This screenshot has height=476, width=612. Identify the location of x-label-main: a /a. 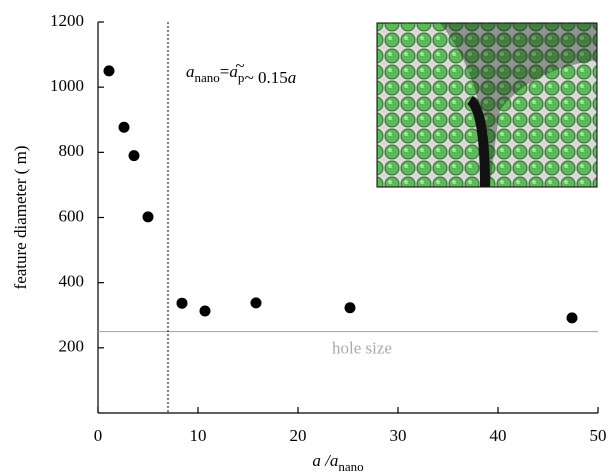
(325, 460).